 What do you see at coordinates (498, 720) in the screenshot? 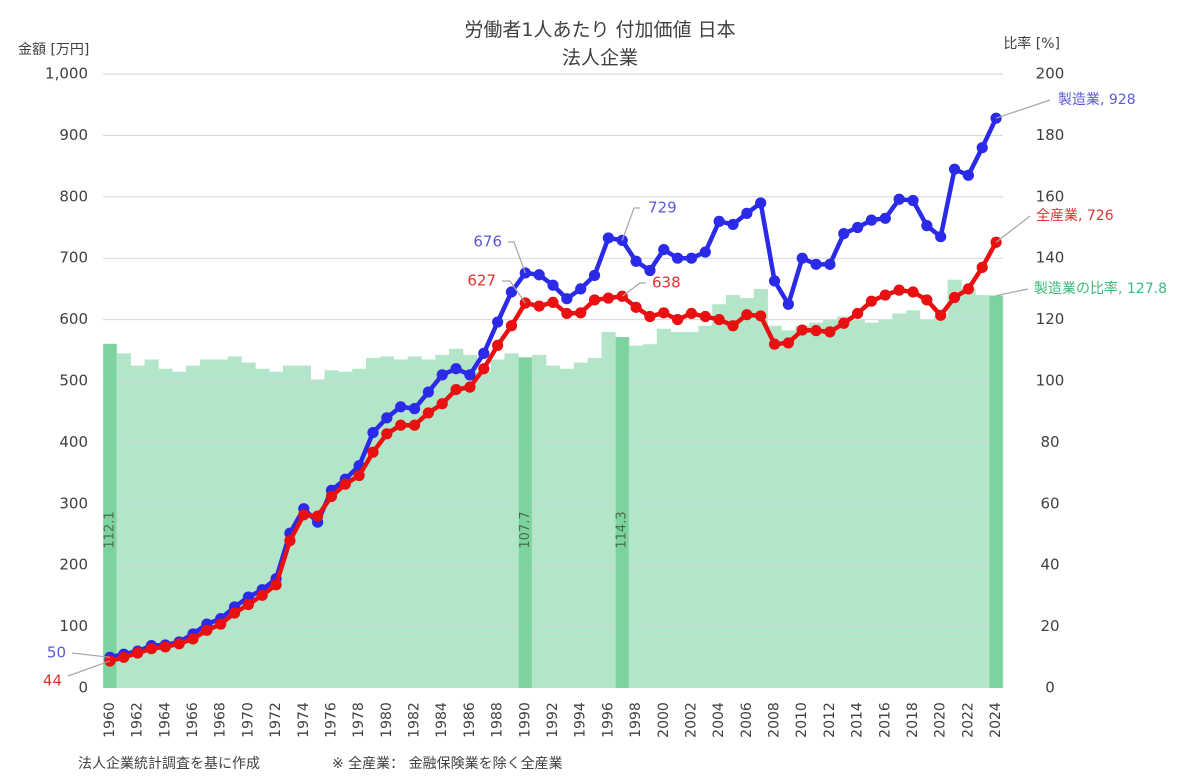
I see `x-tick-label: 1988` at bounding box center [498, 720].